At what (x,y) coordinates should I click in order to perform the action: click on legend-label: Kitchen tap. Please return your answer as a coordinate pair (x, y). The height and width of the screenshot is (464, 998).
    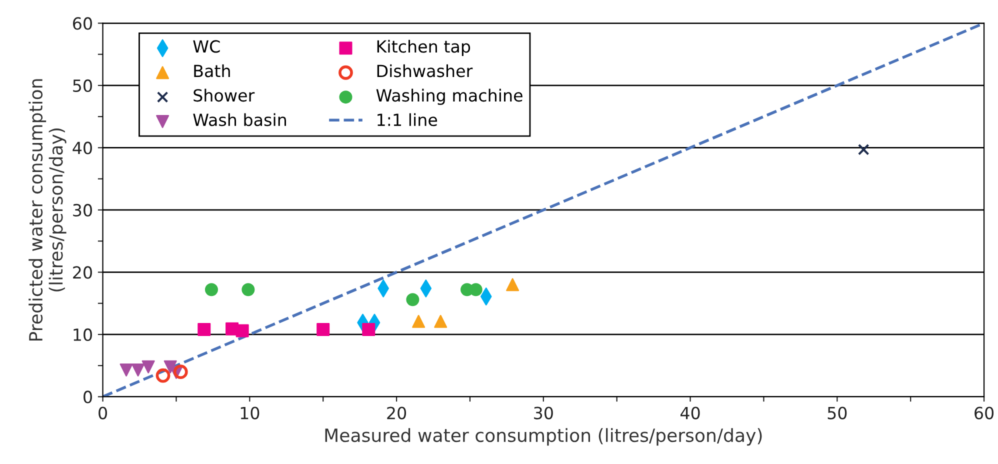
    Looking at the image, I should click on (423, 48).